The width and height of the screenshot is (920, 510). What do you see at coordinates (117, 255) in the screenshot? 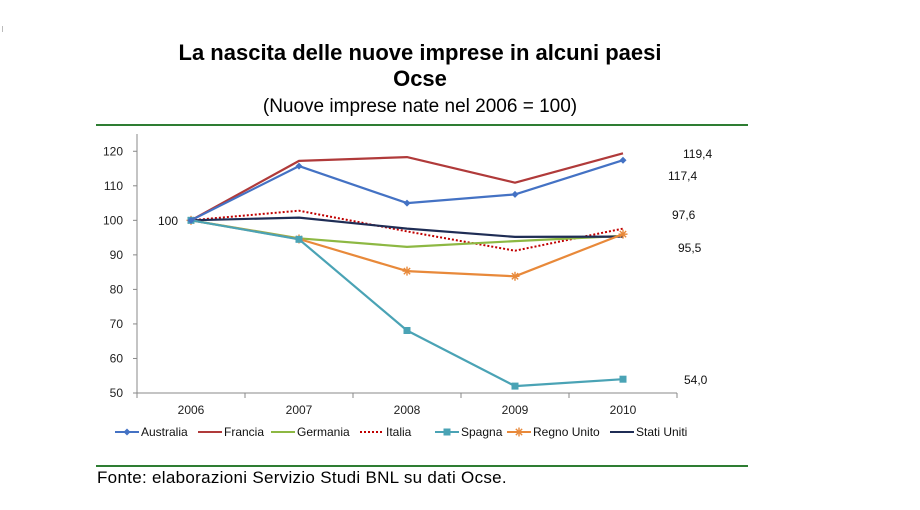
I see `y-tick-label: 90` at bounding box center [117, 255].